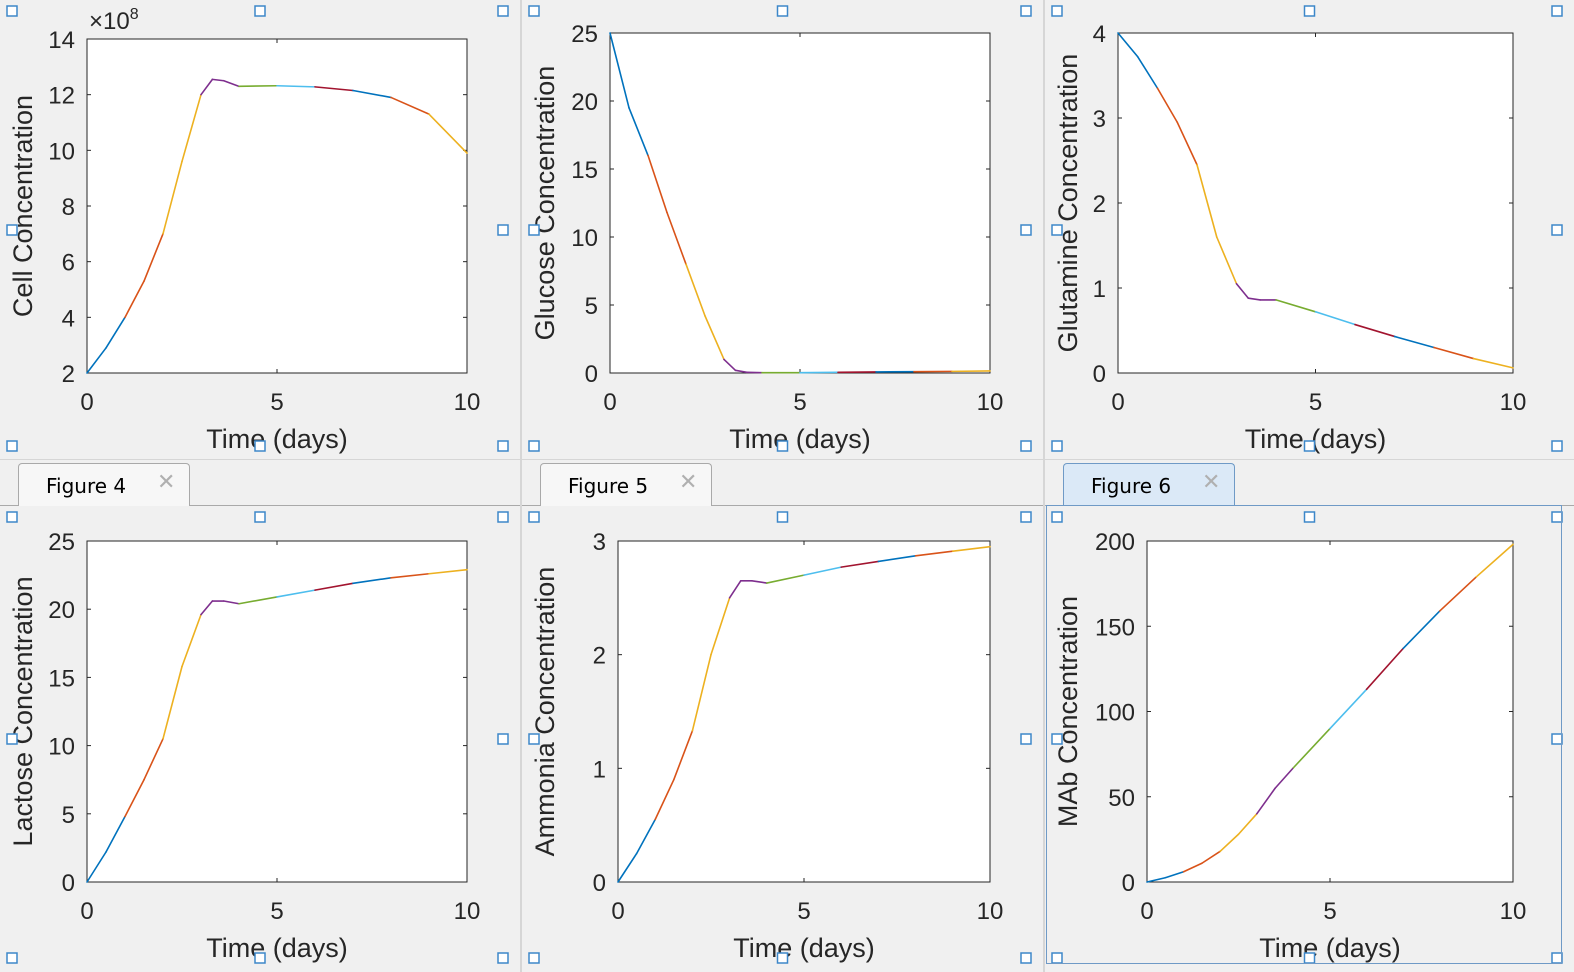 The image size is (1574, 972). Describe the element at coordinates (591, 306) in the screenshot. I see `y-tick-label: 5` at that location.